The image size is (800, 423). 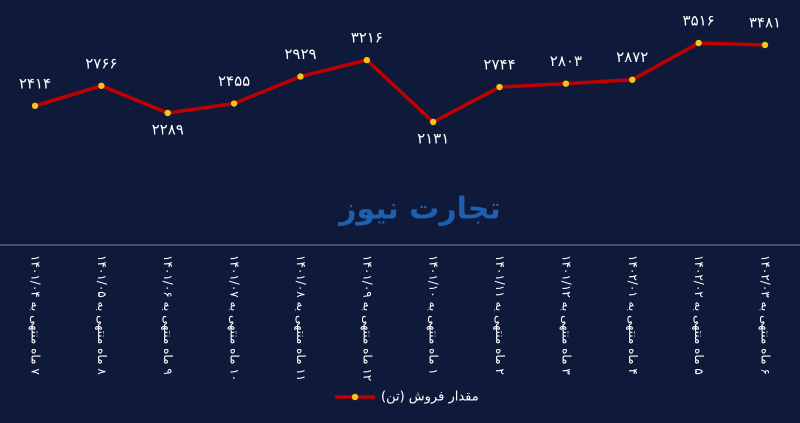 What do you see at coordinates (566, 315) in the screenshot?
I see `x-tick-label: ۳ ماه منتهی به ۱۴۰۱/۱۲` at bounding box center [566, 315].